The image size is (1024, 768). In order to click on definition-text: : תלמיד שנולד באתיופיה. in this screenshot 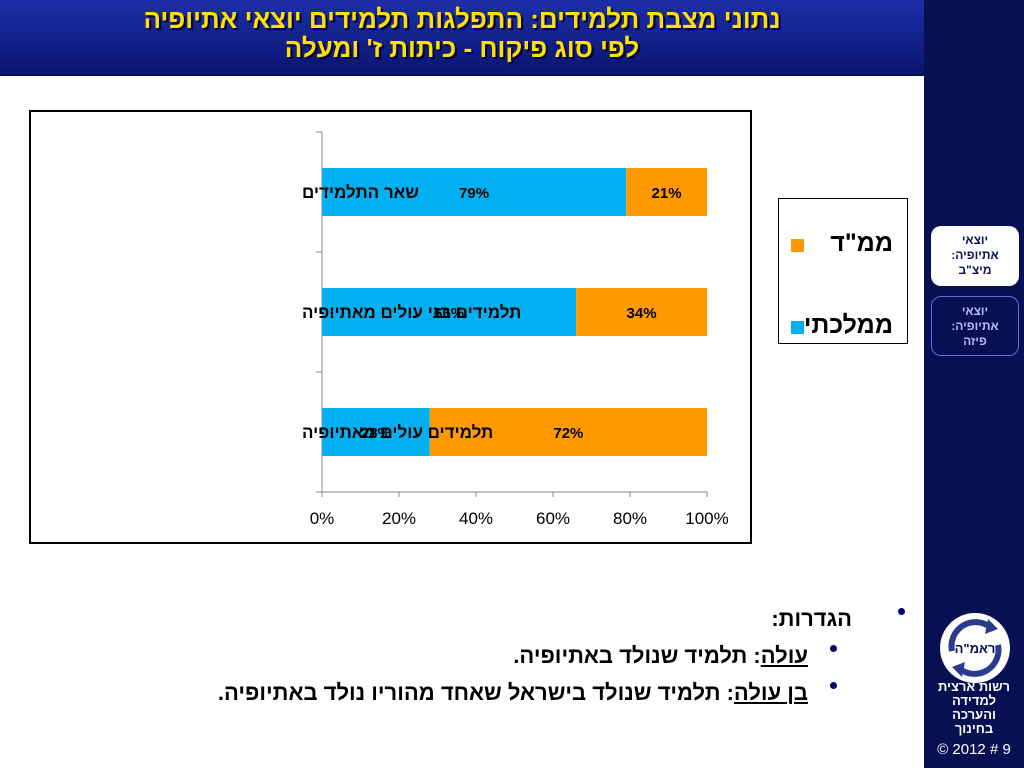, I will do `click(637, 655)`.